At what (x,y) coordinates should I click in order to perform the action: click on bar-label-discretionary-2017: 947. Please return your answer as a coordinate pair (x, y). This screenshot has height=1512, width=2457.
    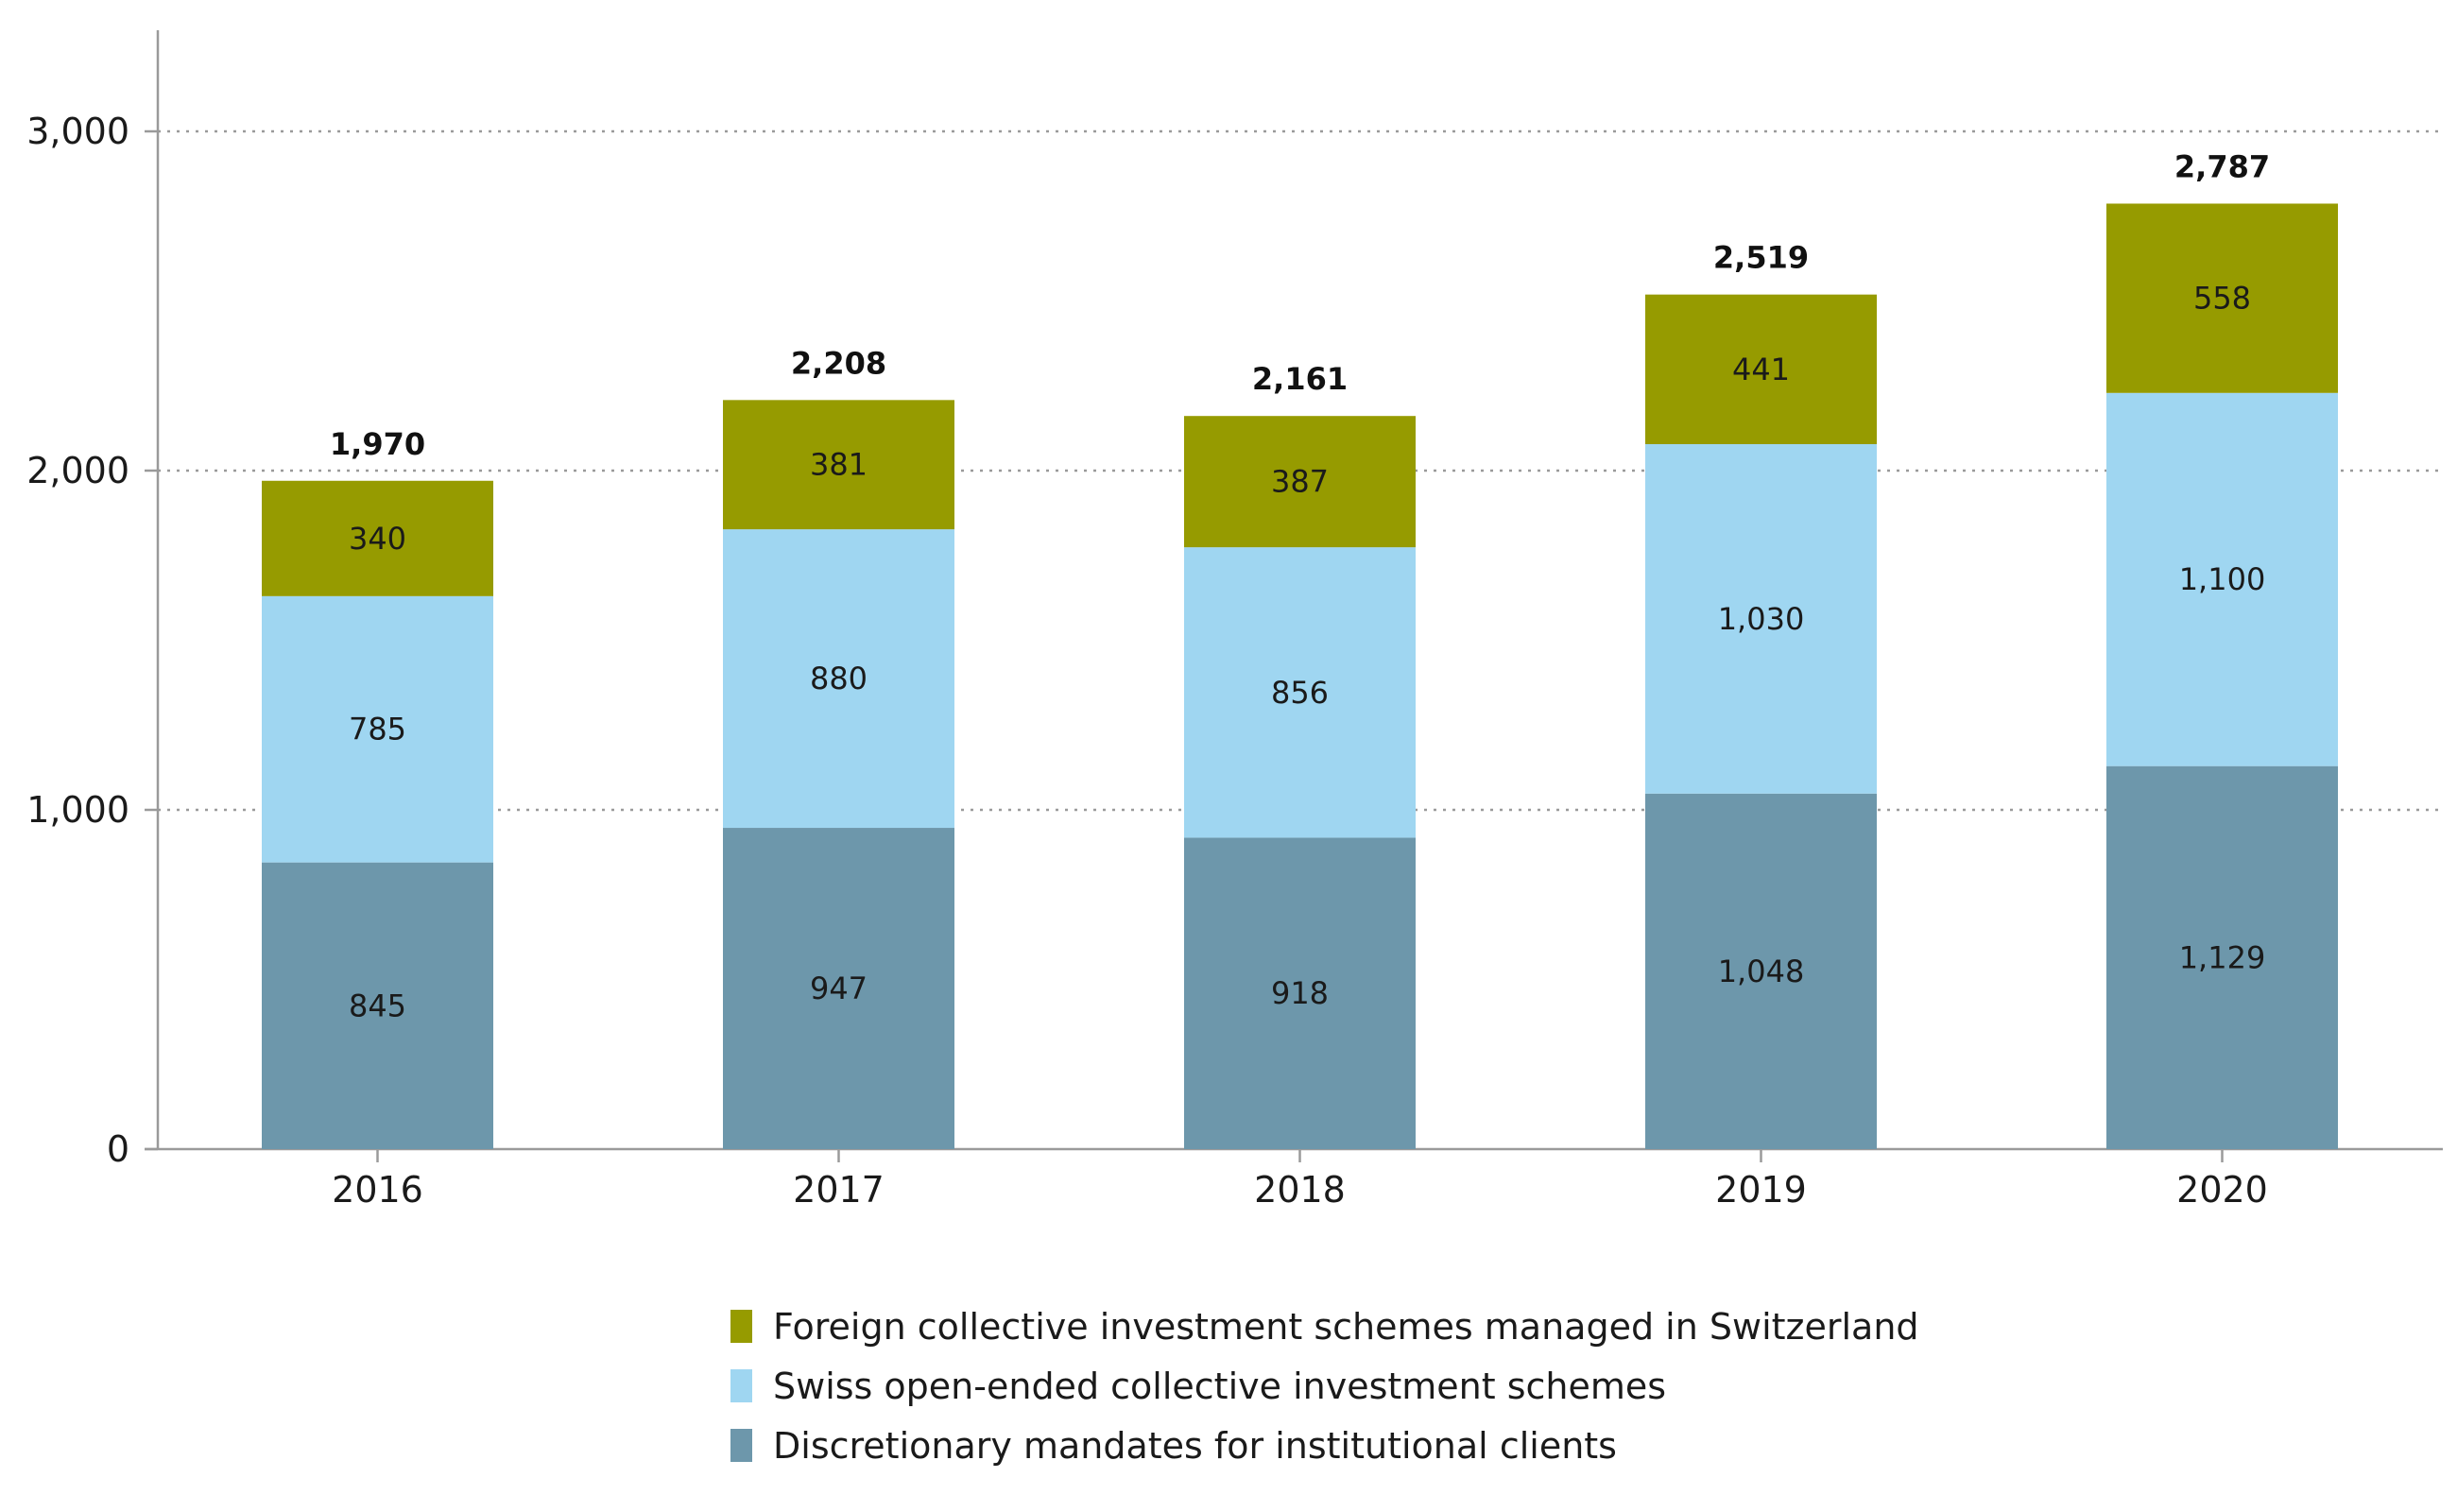
    Looking at the image, I should click on (839, 988).